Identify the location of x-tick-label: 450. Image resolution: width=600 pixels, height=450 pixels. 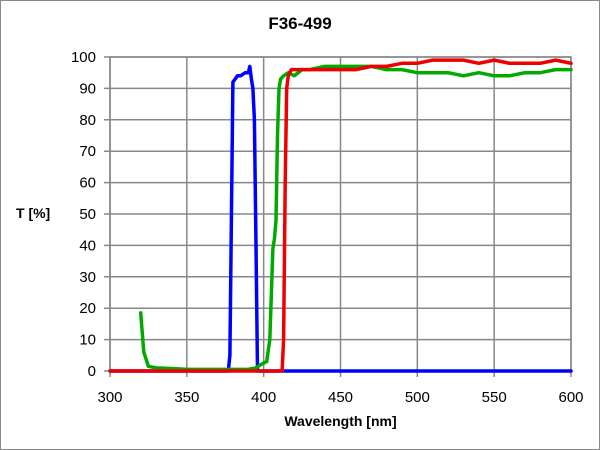
(340, 397).